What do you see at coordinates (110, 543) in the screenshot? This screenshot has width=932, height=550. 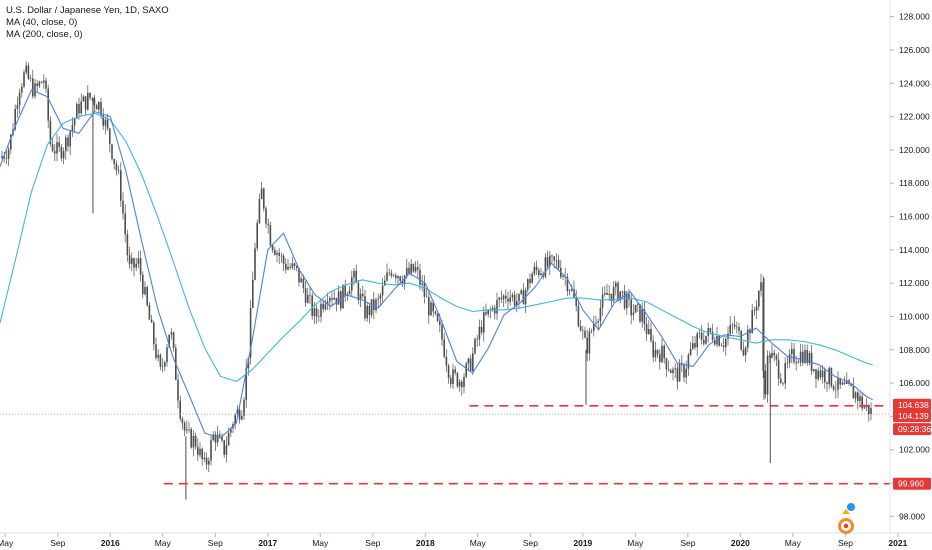 I see `x-tick-label: 2016` at bounding box center [110, 543].